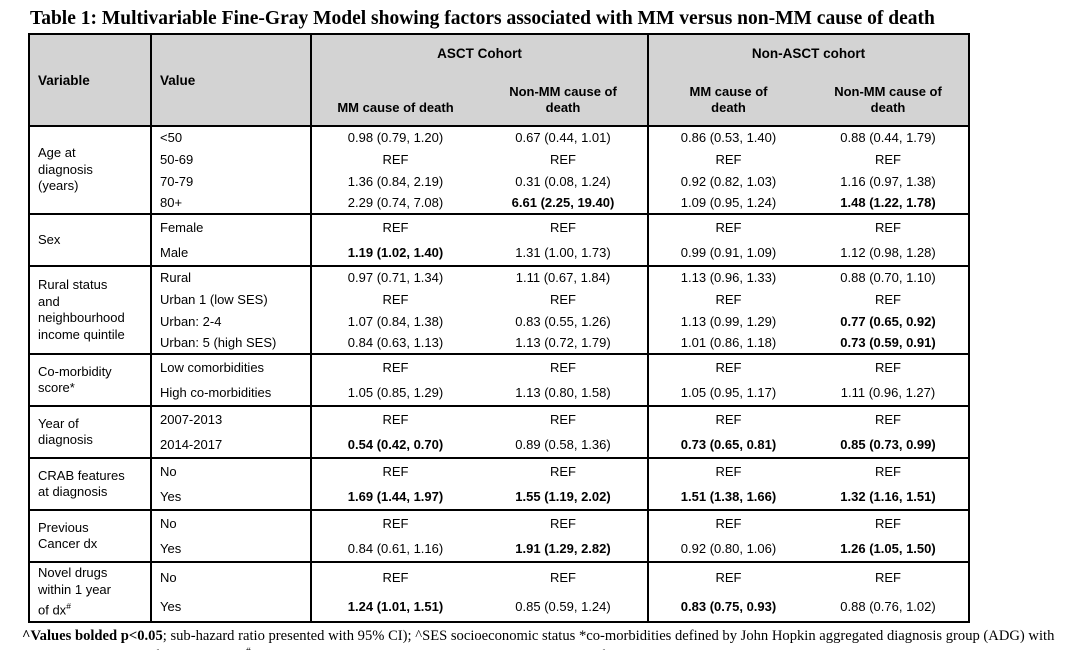 This screenshot has height=650, width=1080. Describe the element at coordinates (888, 277) in the screenshot. I see `estimate-cell: 0.88 (0.70, 1.10)` at that location.